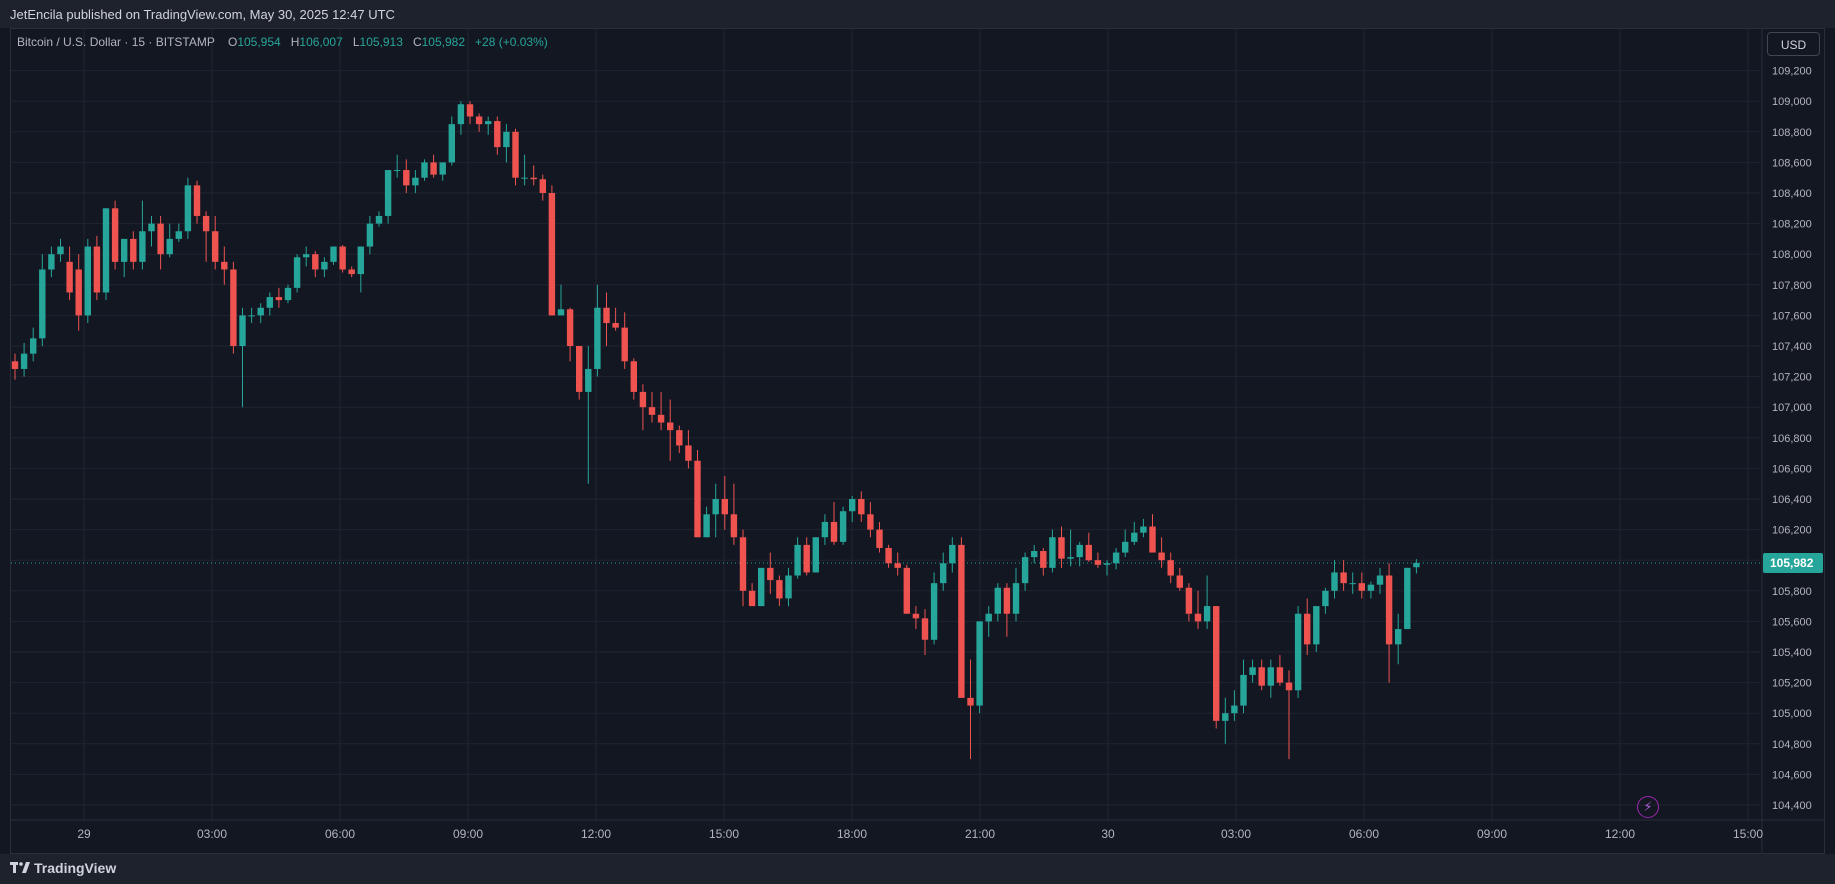 The width and height of the screenshot is (1835, 884). I want to click on price-tick-label: 107,000, so click(1792, 408).